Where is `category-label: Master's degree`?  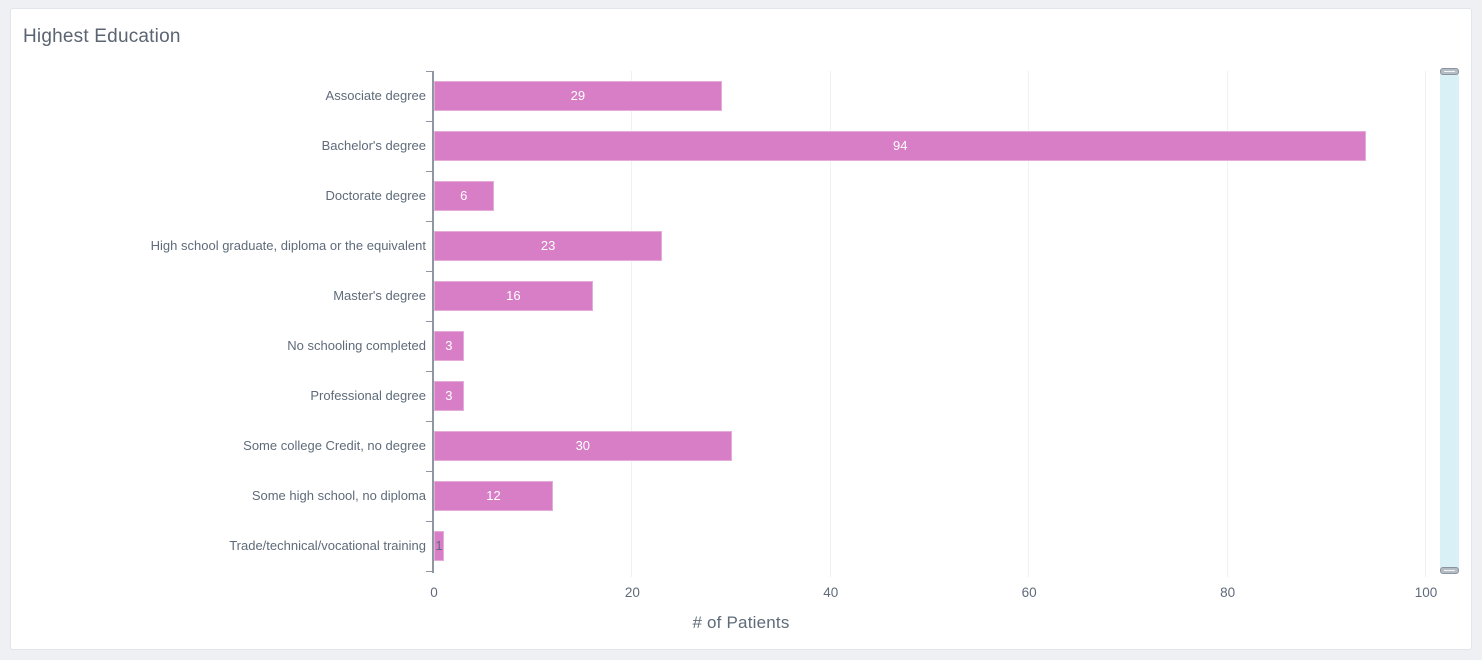 category-label: Master's degree is located at coordinates (379, 295).